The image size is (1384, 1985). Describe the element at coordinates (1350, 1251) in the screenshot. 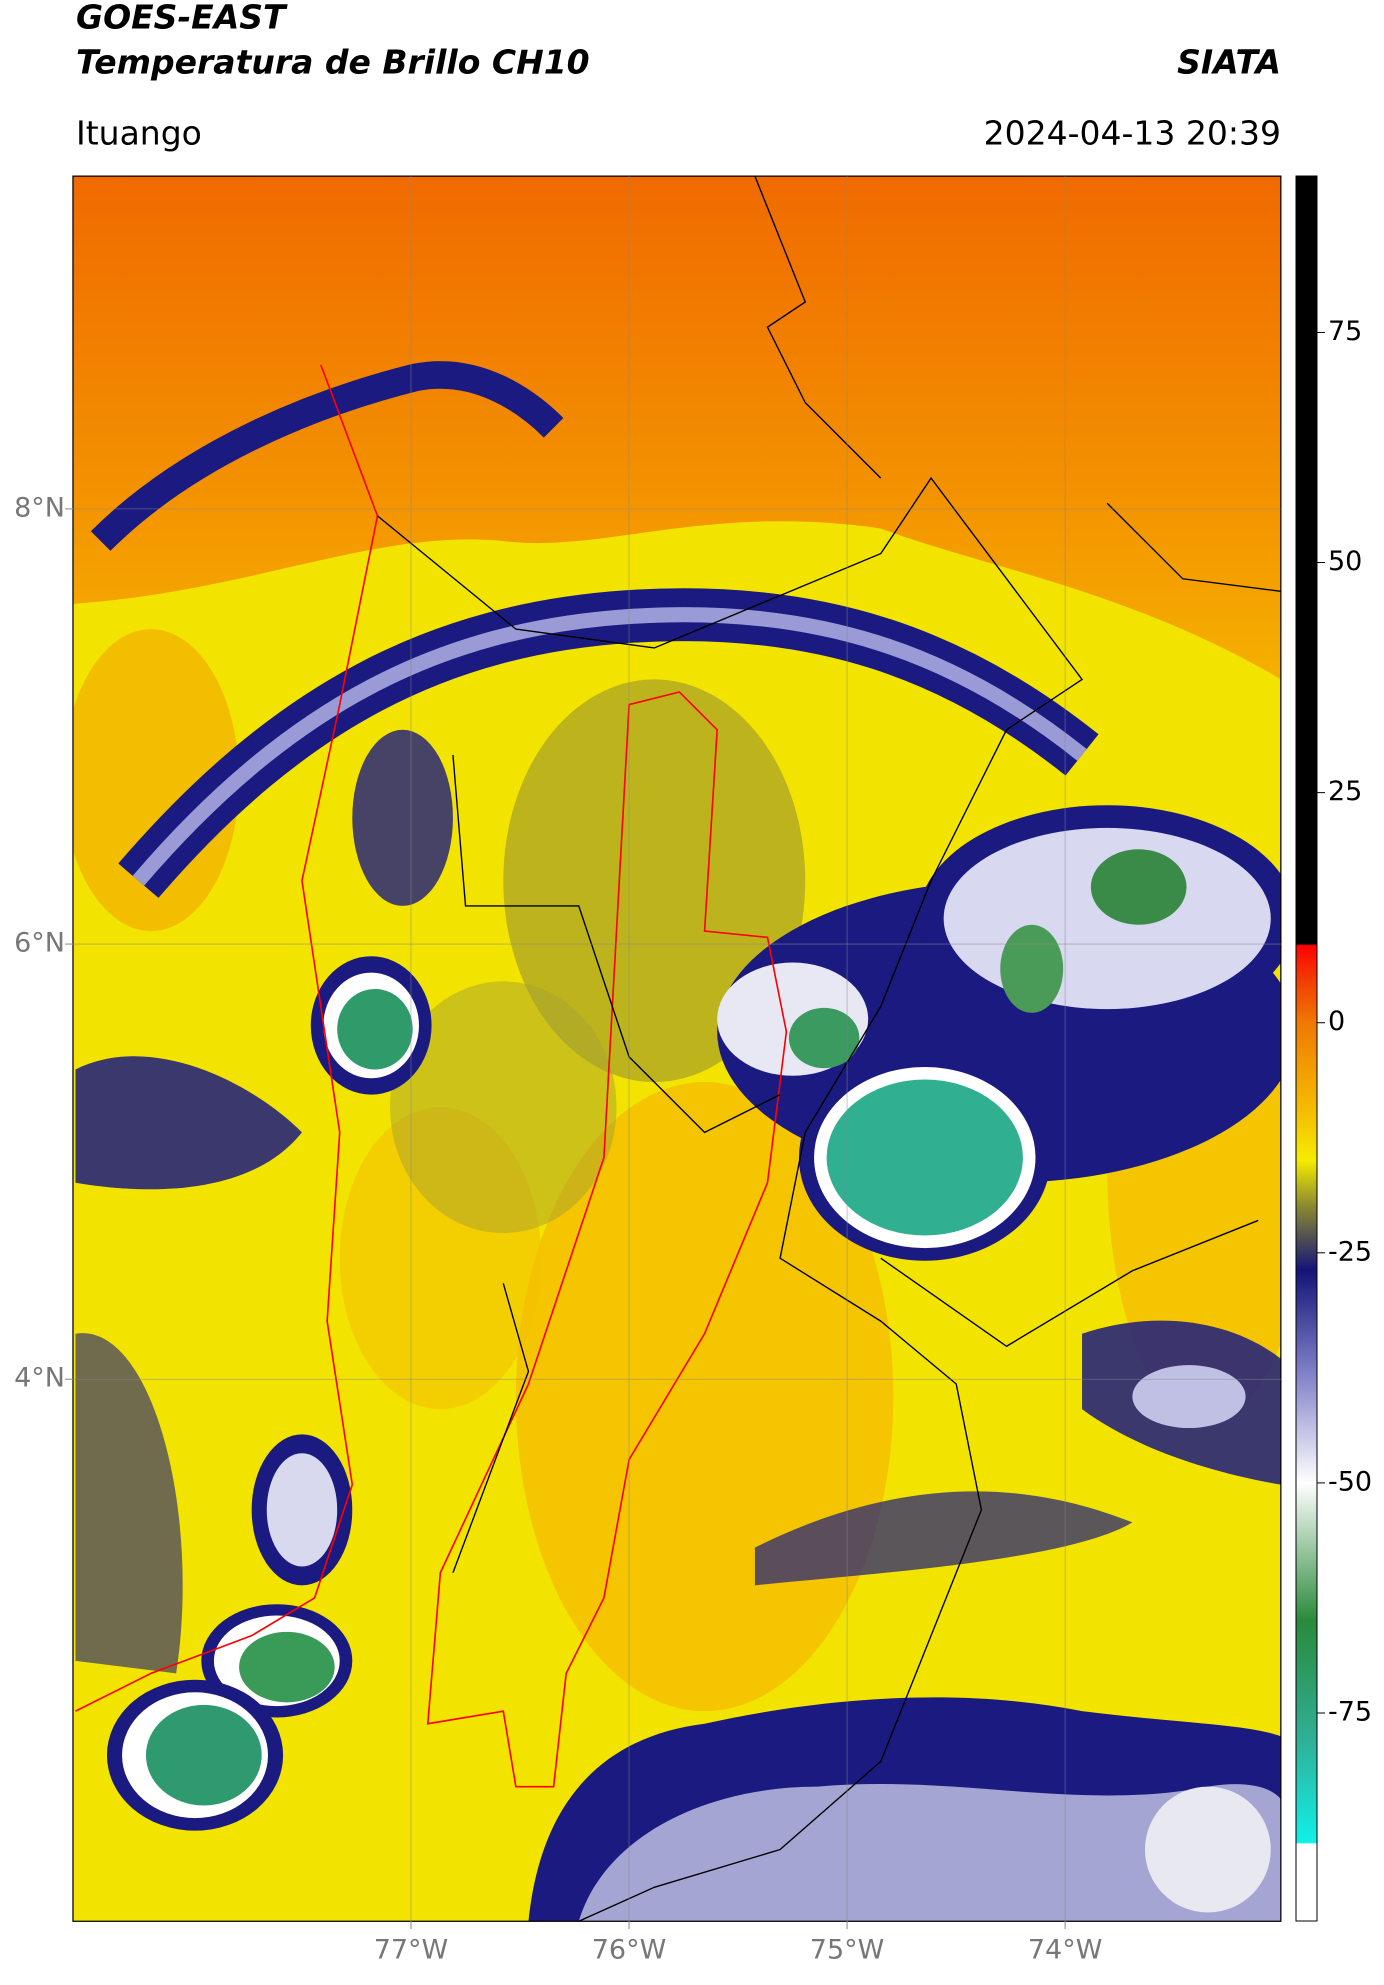

I see `colorbar-tick-label: -25` at that location.